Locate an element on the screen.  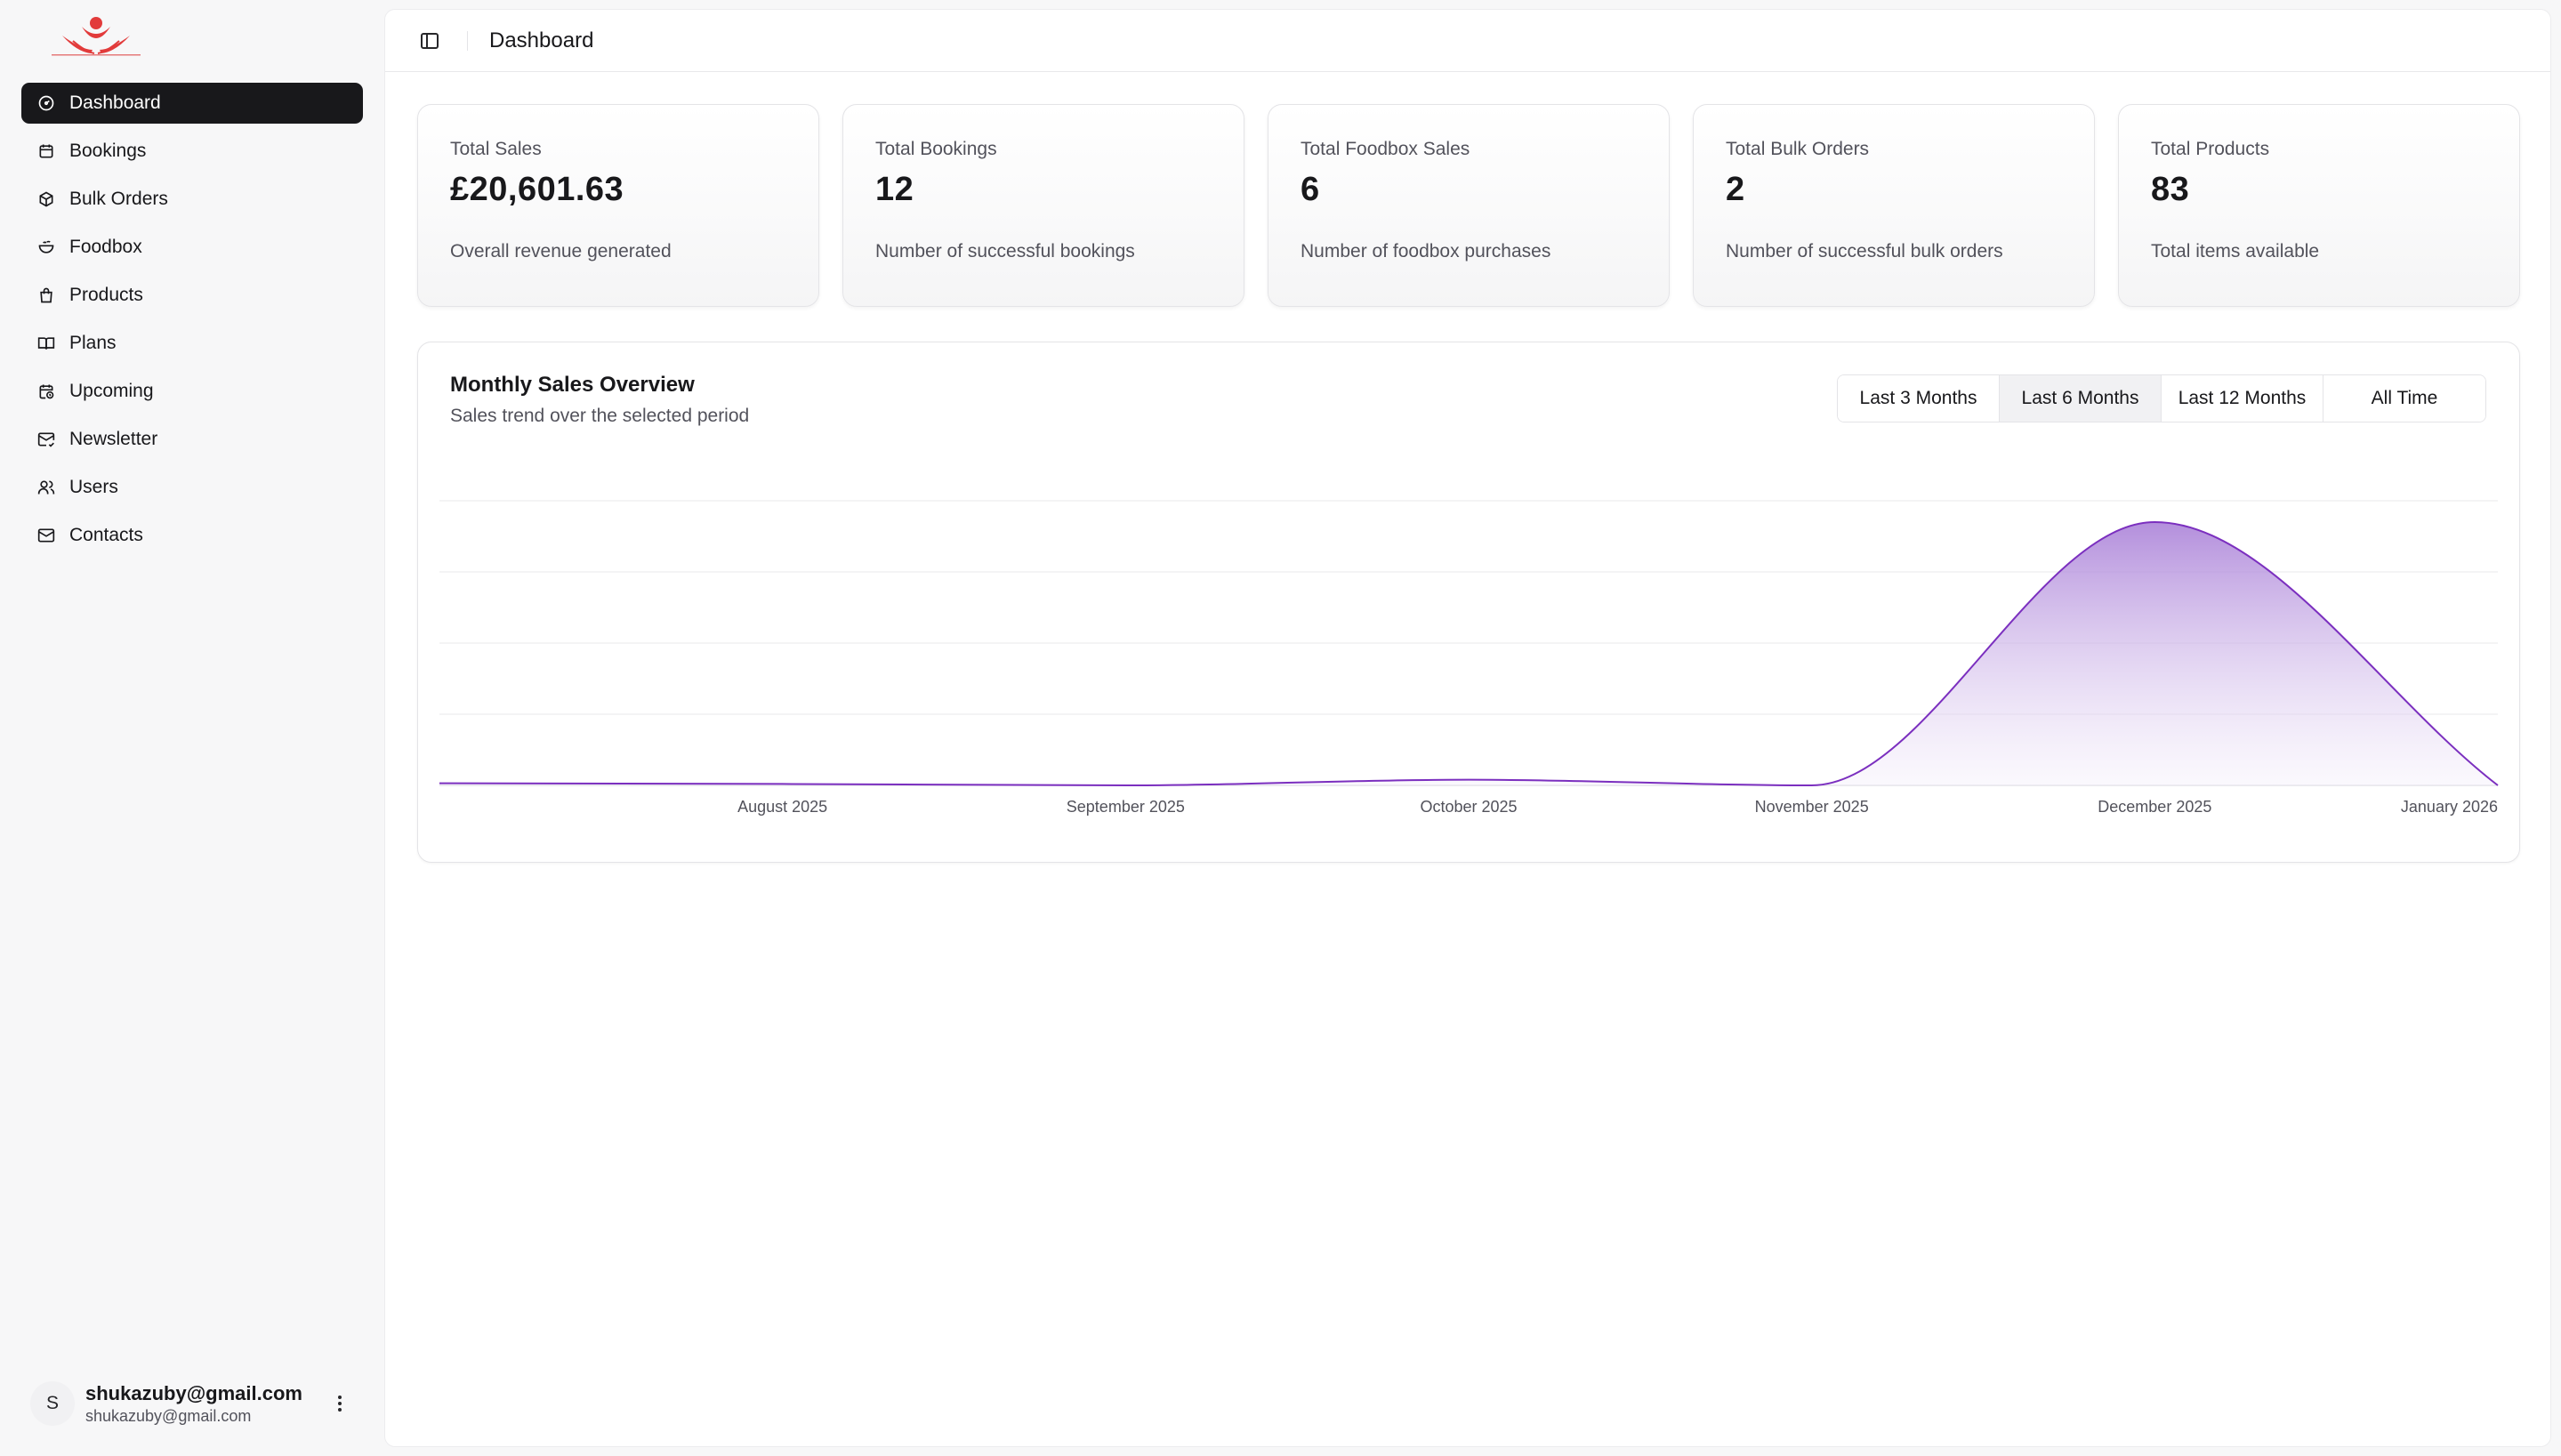
range-all-time-button: All Time is located at coordinates (2404, 398).